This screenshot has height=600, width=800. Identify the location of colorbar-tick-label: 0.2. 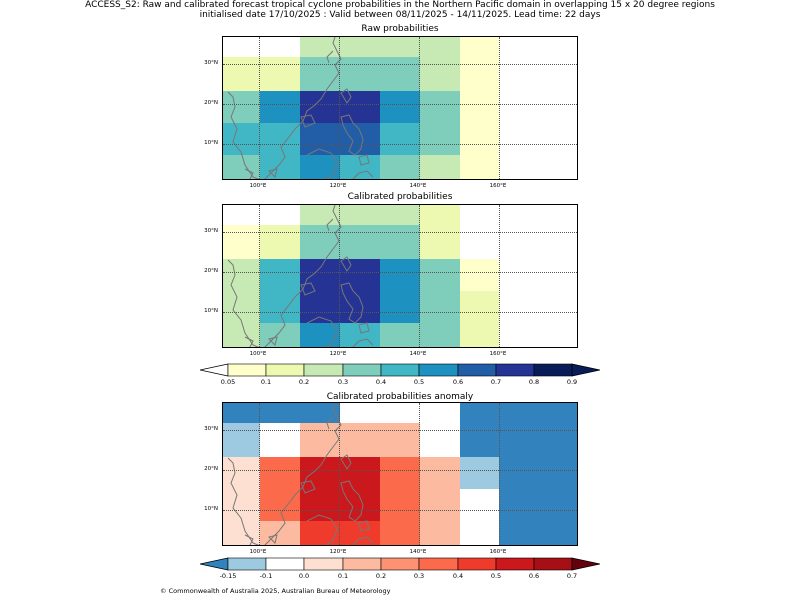
(381, 576).